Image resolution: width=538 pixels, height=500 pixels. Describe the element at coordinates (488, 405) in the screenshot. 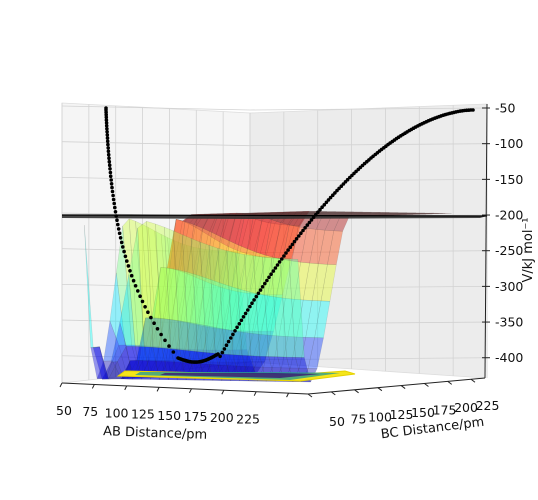

I see `y-tick-label: 225` at that location.